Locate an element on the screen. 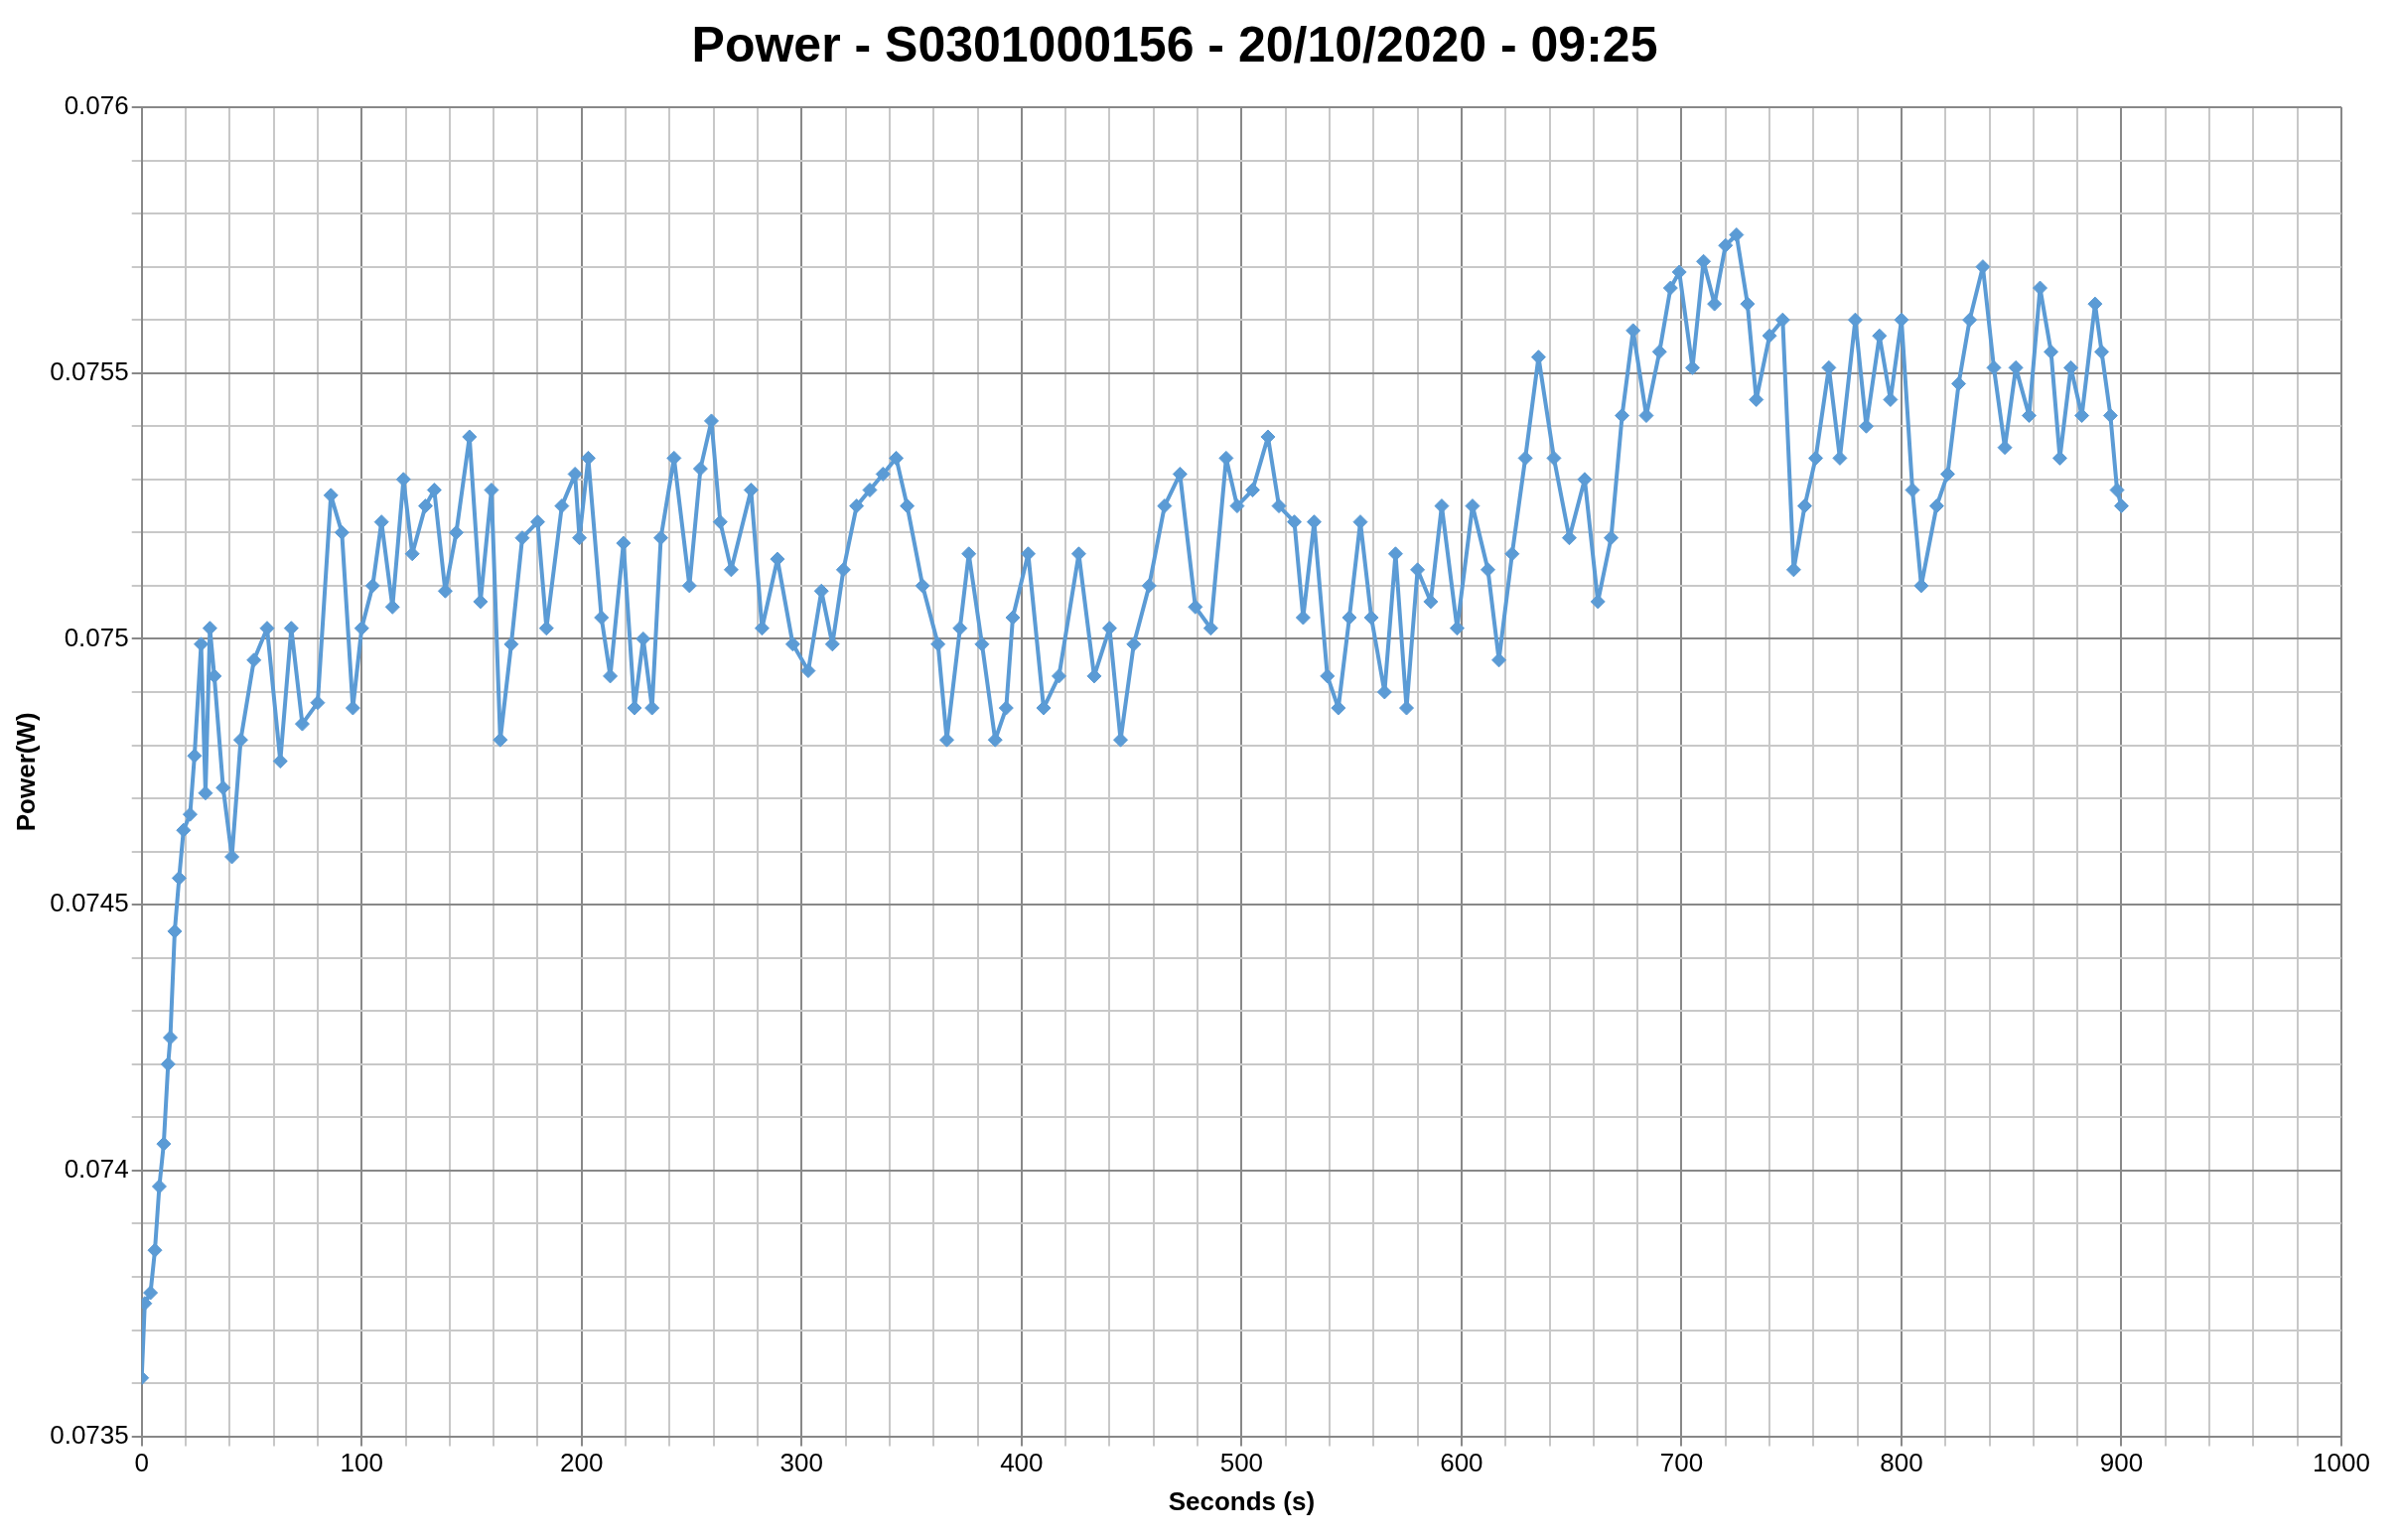 Image resolution: width=2399 pixels, height=1540 pixels. x-tick-label: 900 is located at coordinates (2121, 1463).